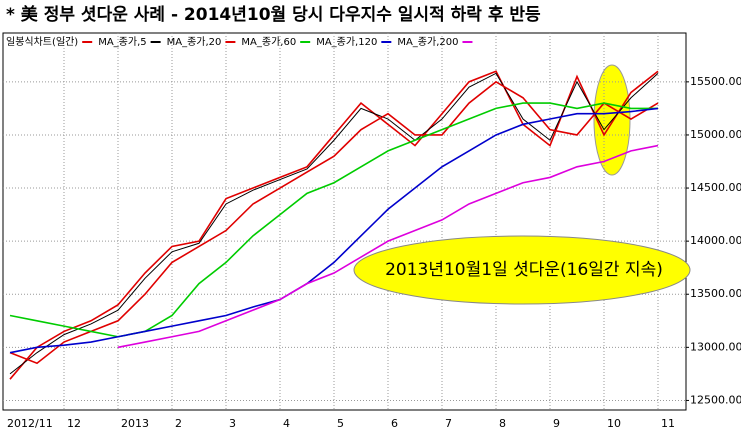 This screenshot has height=436, width=741. Describe the element at coordinates (715, 134) in the screenshot. I see `y-tick-label: 15000.00` at that location.